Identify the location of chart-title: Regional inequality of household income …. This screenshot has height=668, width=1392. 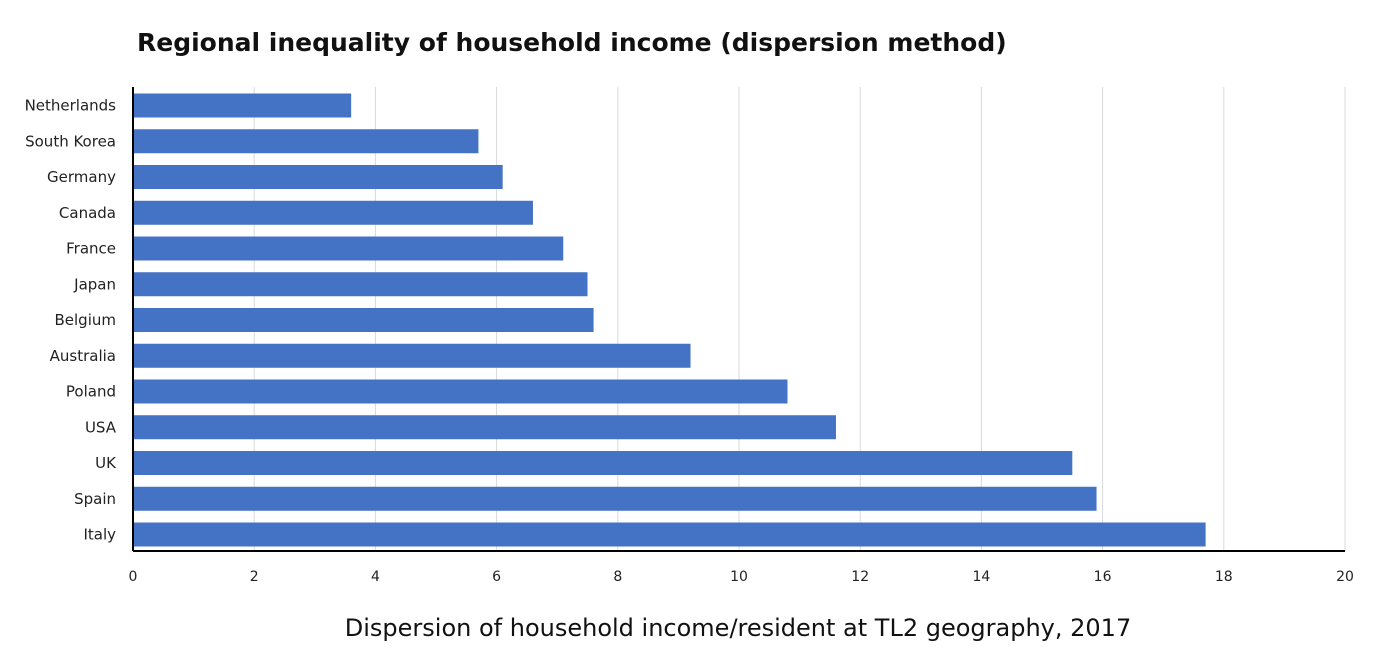
(572, 42).